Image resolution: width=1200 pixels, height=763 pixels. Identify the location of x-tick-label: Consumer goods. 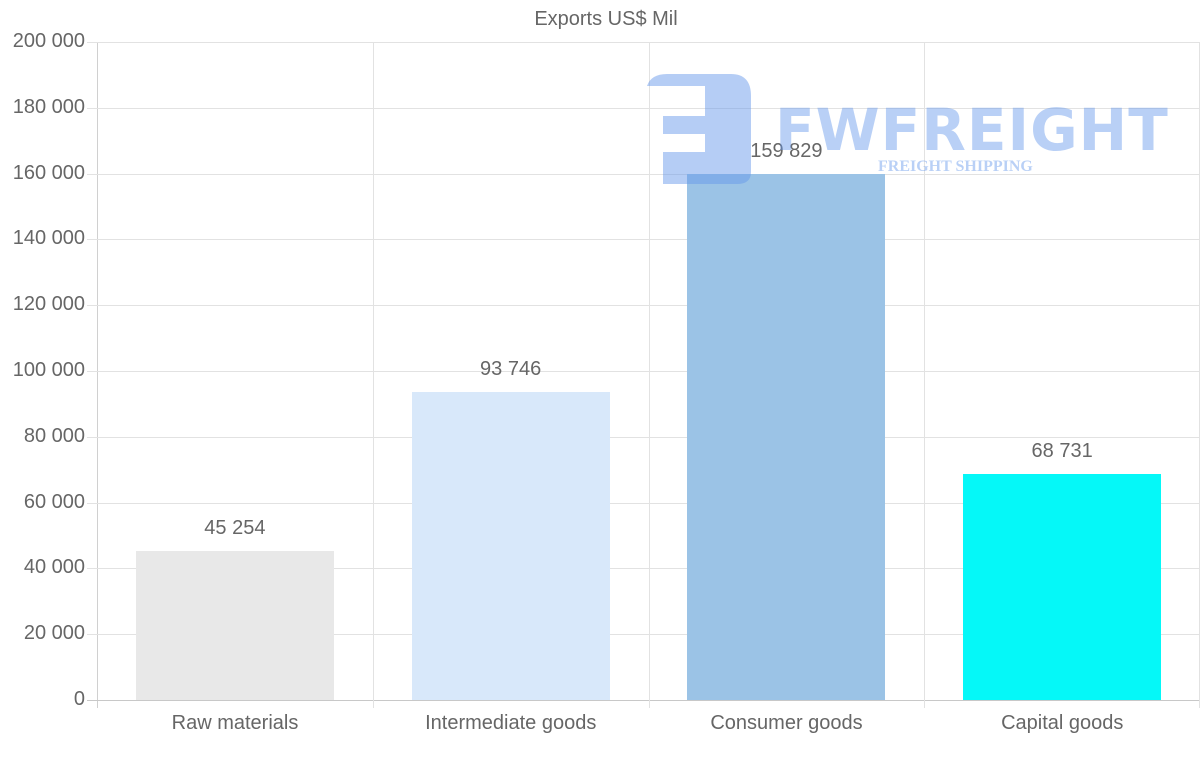
(786, 723).